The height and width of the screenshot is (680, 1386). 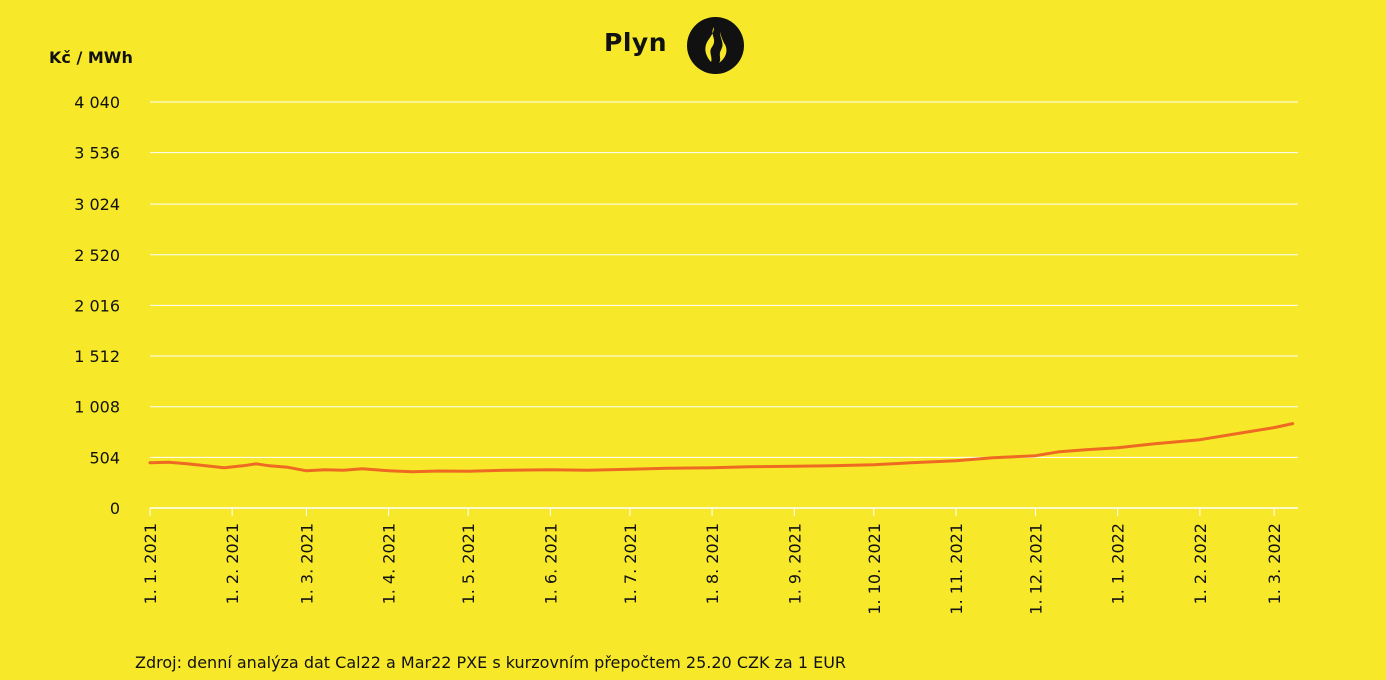 I want to click on y-tick-label: 3 536, so click(x=97, y=153).